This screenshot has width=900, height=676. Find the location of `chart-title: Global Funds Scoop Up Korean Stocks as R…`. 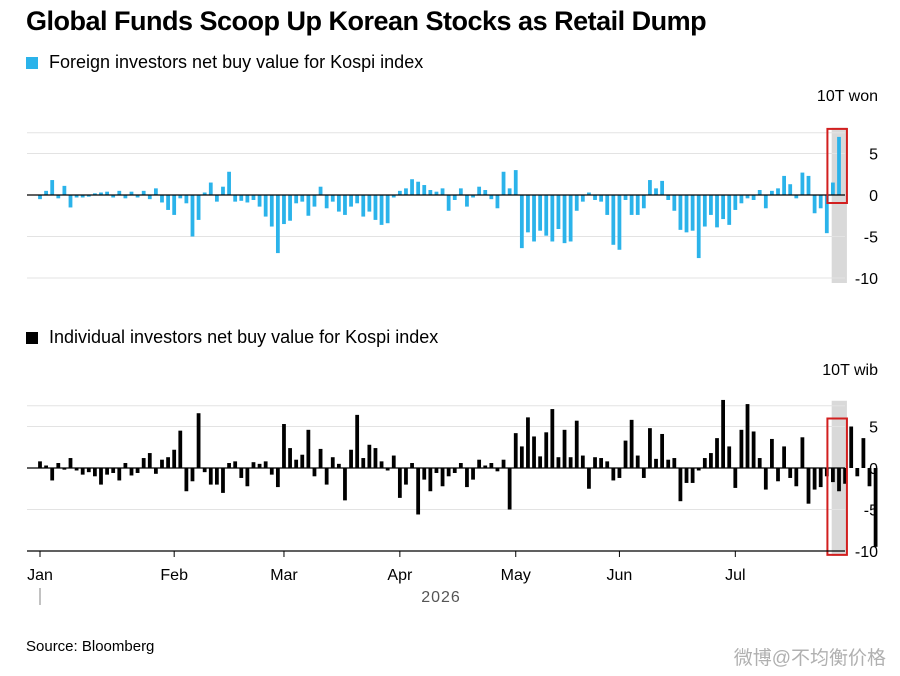

chart-title: Global Funds Scoop Up Korean Stocks as R… is located at coordinates (366, 21).